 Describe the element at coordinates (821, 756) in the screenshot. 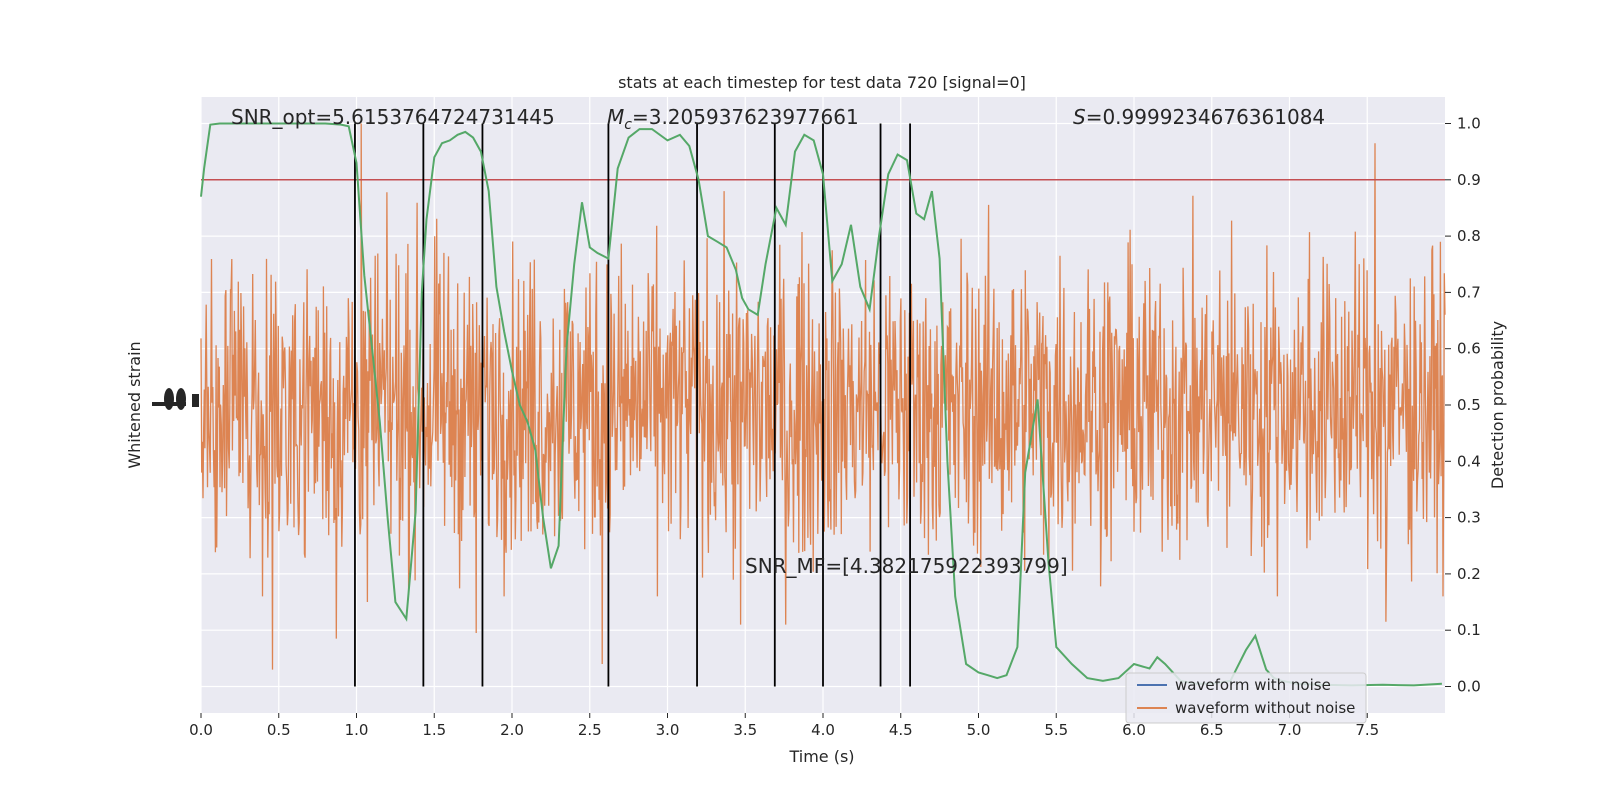

I see `x-axis-label: Time (s)` at that location.